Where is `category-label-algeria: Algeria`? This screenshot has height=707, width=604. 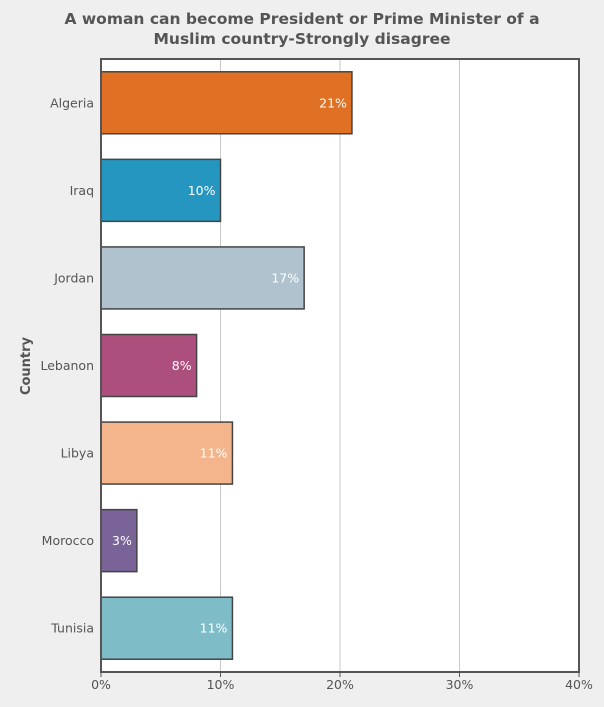 category-label-algeria: Algeria is located at coordinates (72, 102).